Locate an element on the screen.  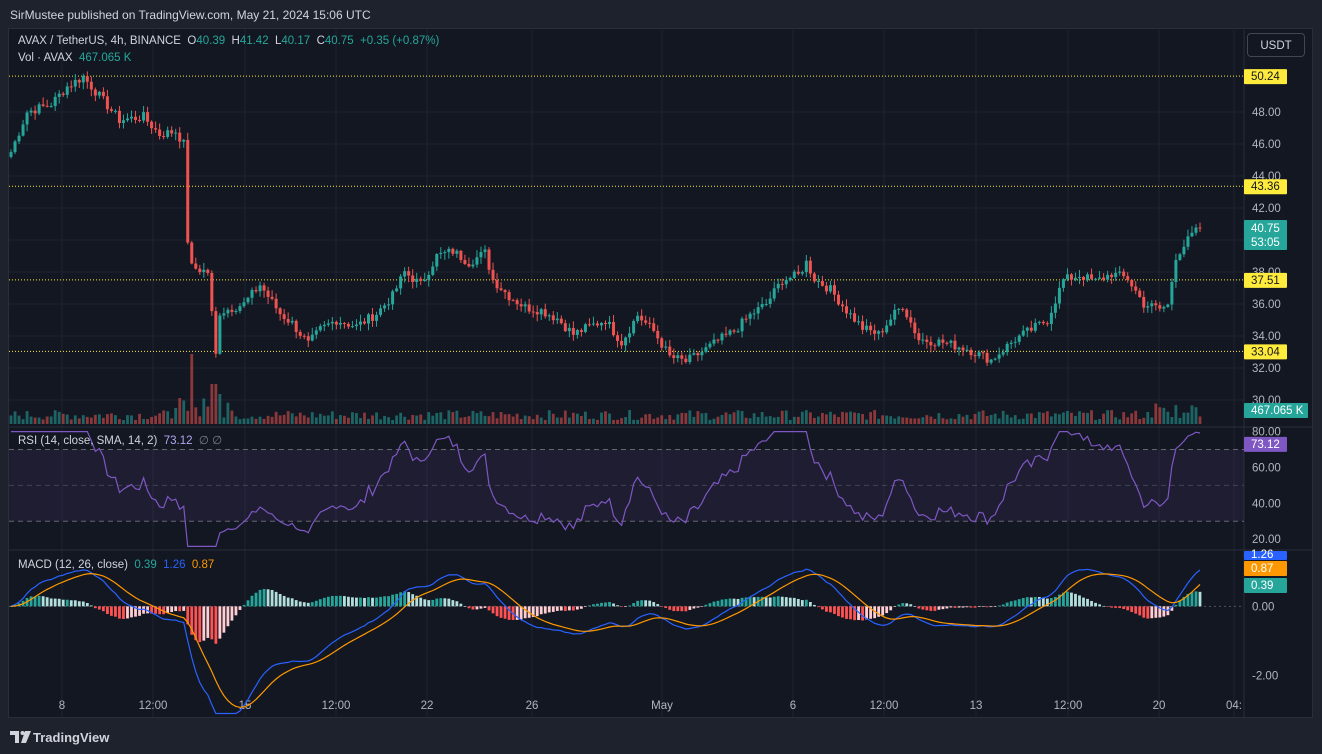
macd-hist-tag-label: 0.39 is located at coordinates (1262, 586).